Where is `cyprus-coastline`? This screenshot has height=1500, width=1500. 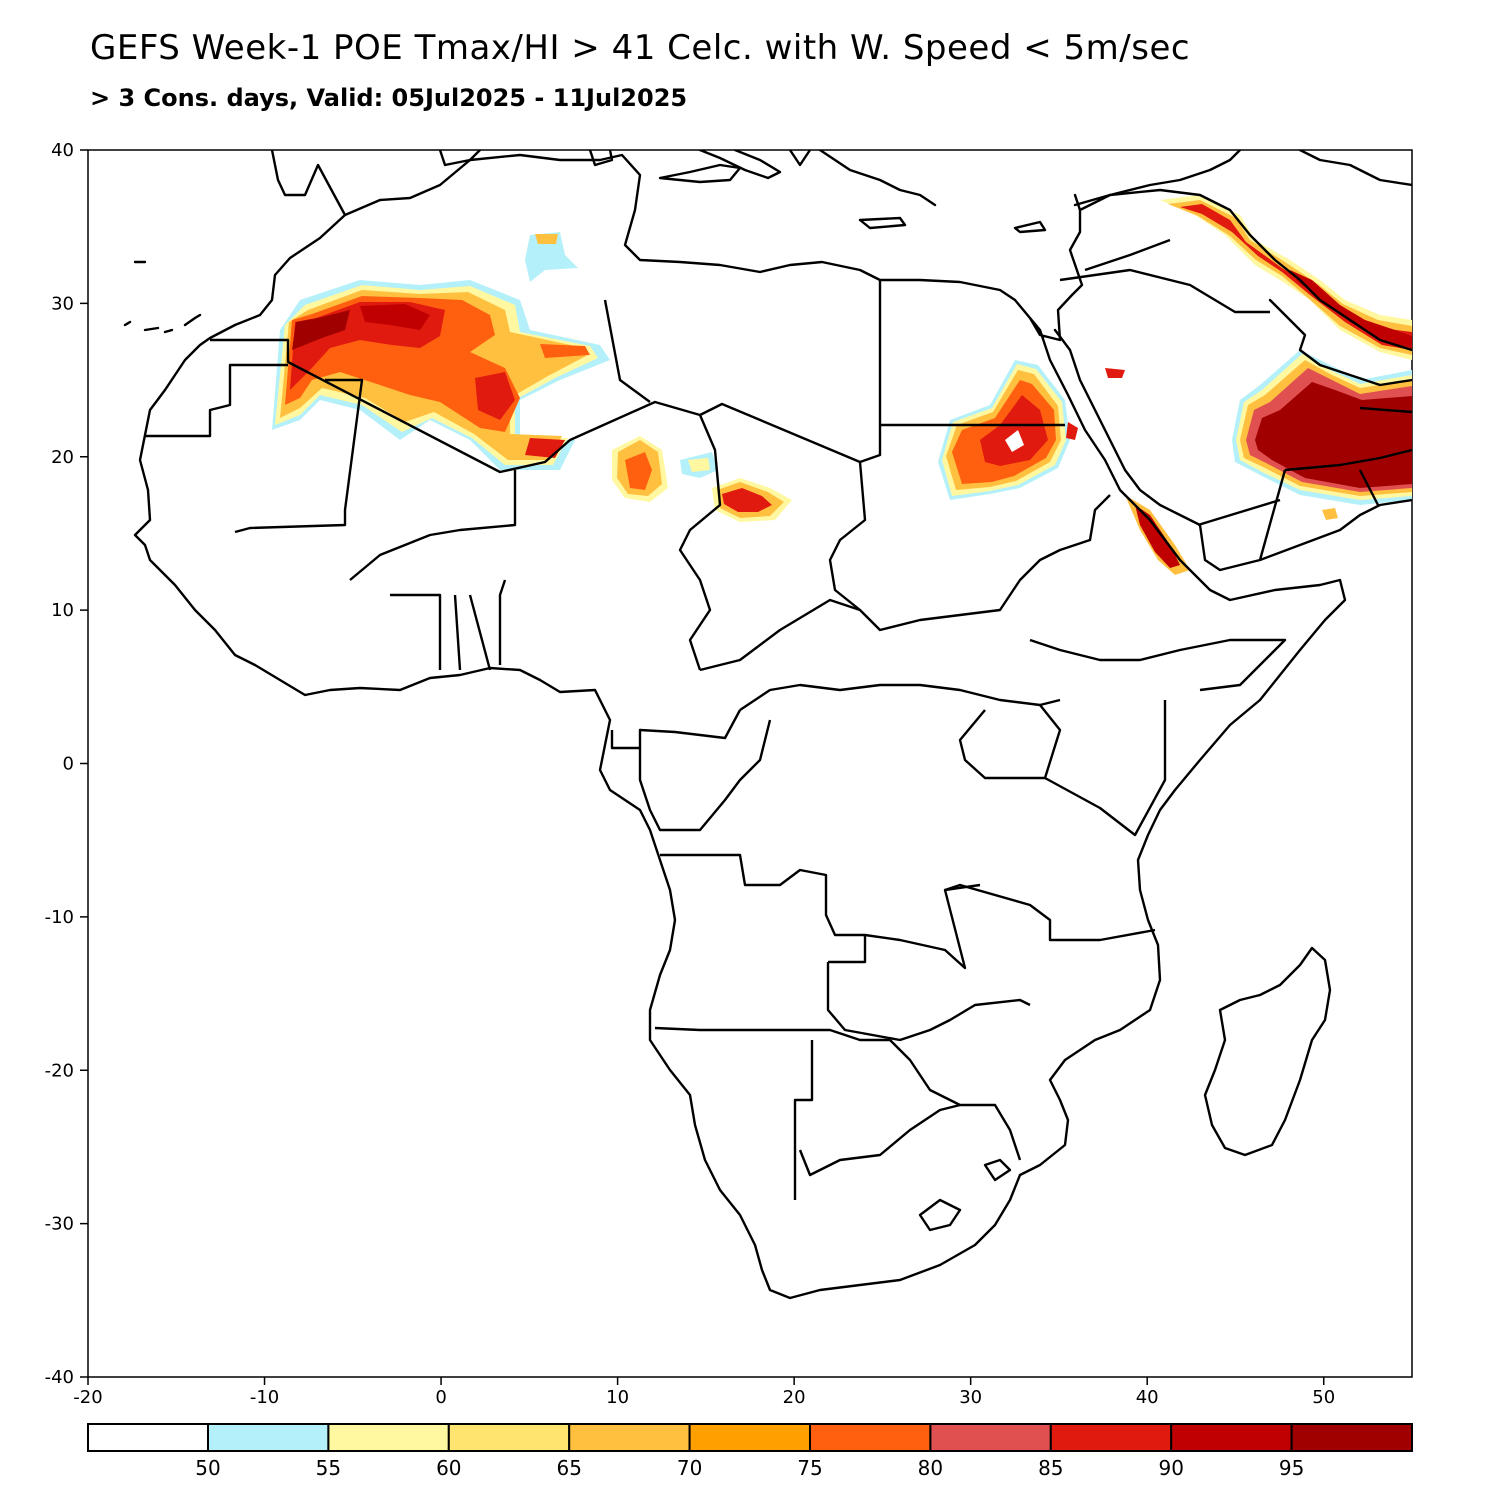 cyprus-coastline is located at coordinates (1030, 227).